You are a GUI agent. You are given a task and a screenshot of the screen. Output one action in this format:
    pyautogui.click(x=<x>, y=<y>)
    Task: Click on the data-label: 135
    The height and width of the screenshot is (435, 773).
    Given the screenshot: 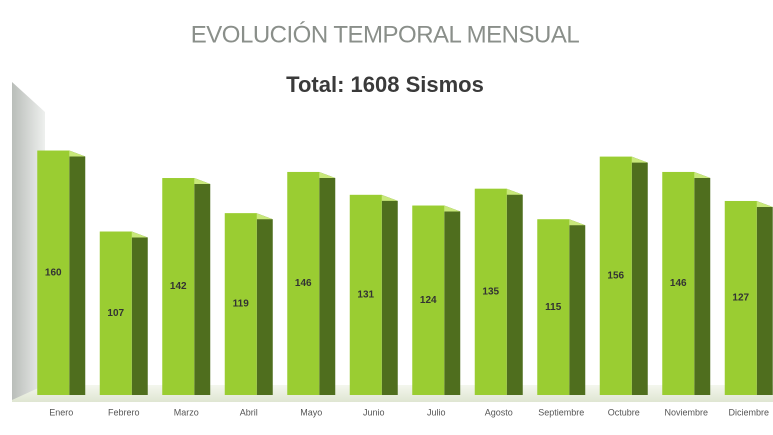 What is the action you would take?
    pyautogui.click(x=490, y=292)
    